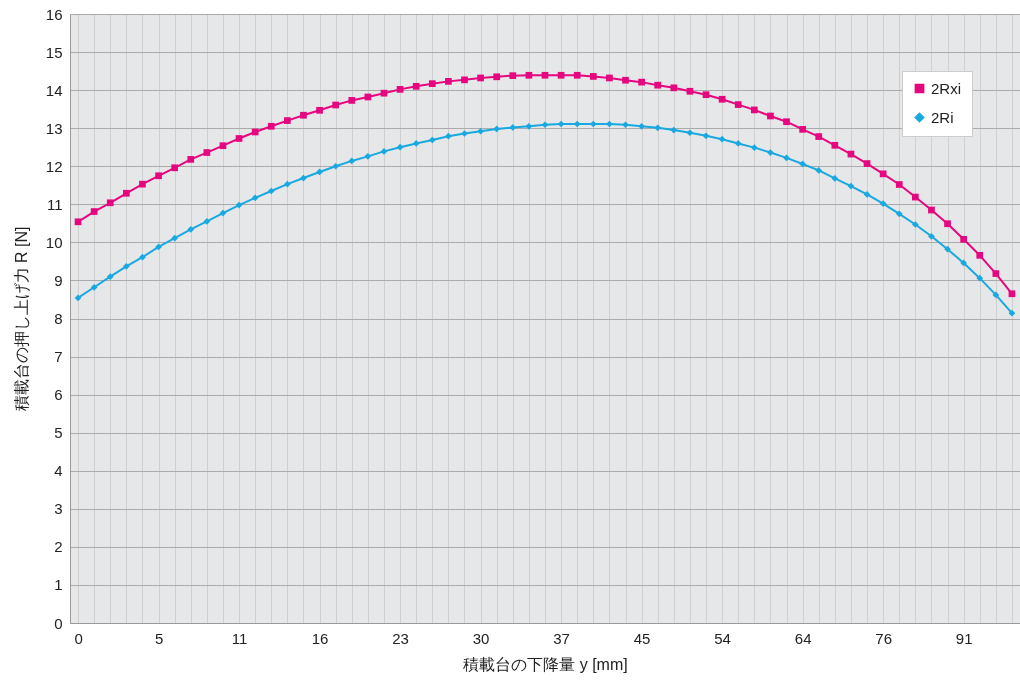  I want to click on legend-label: 2Ri, so click(942, 117).